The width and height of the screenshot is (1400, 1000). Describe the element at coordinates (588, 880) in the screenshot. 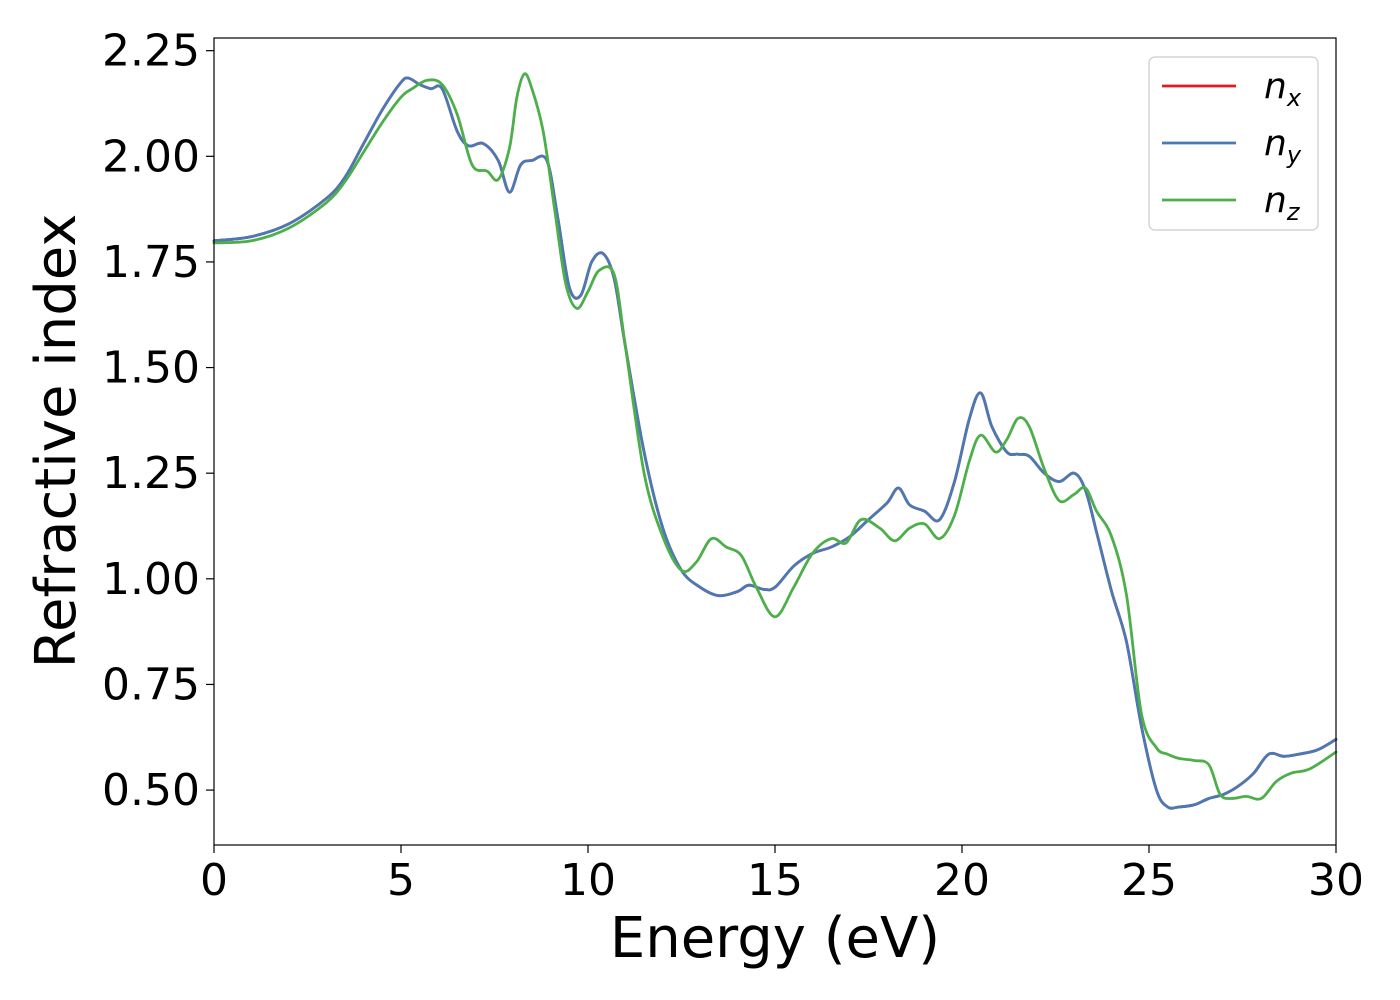

I see `x-tick-label: 10` at that location.